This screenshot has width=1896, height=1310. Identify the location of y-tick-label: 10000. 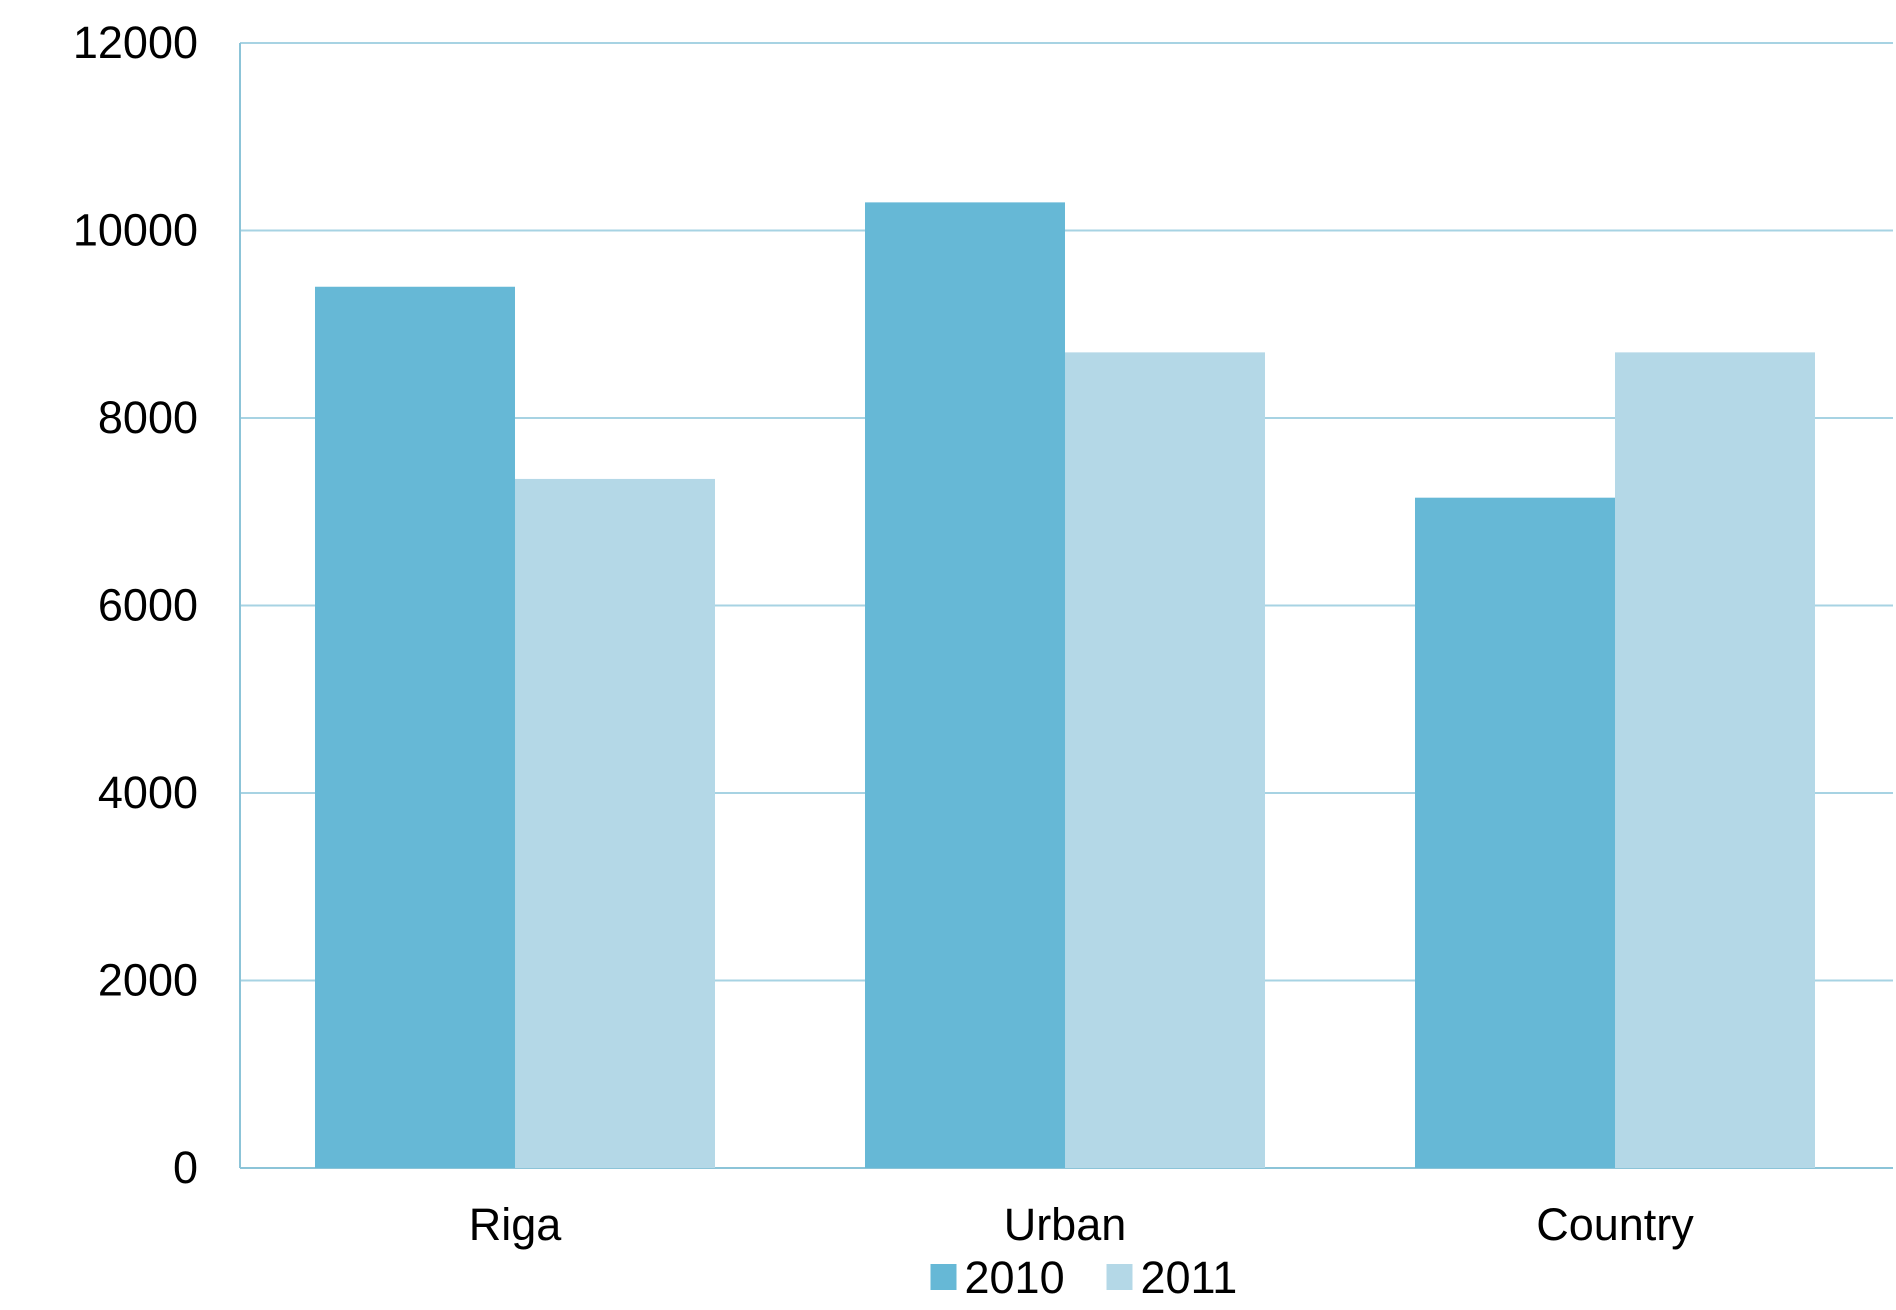
(135, 230).